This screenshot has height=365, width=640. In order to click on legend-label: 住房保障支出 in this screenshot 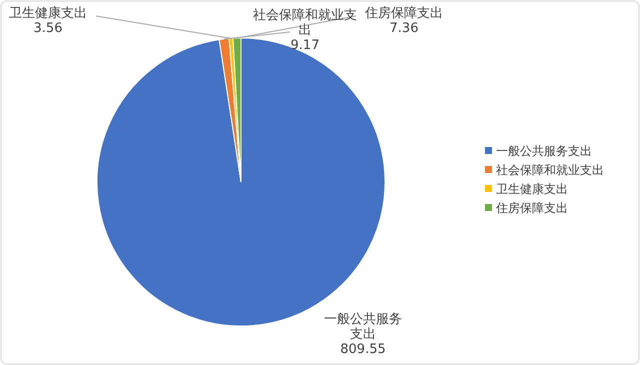, I will do `click(532, 208)`.